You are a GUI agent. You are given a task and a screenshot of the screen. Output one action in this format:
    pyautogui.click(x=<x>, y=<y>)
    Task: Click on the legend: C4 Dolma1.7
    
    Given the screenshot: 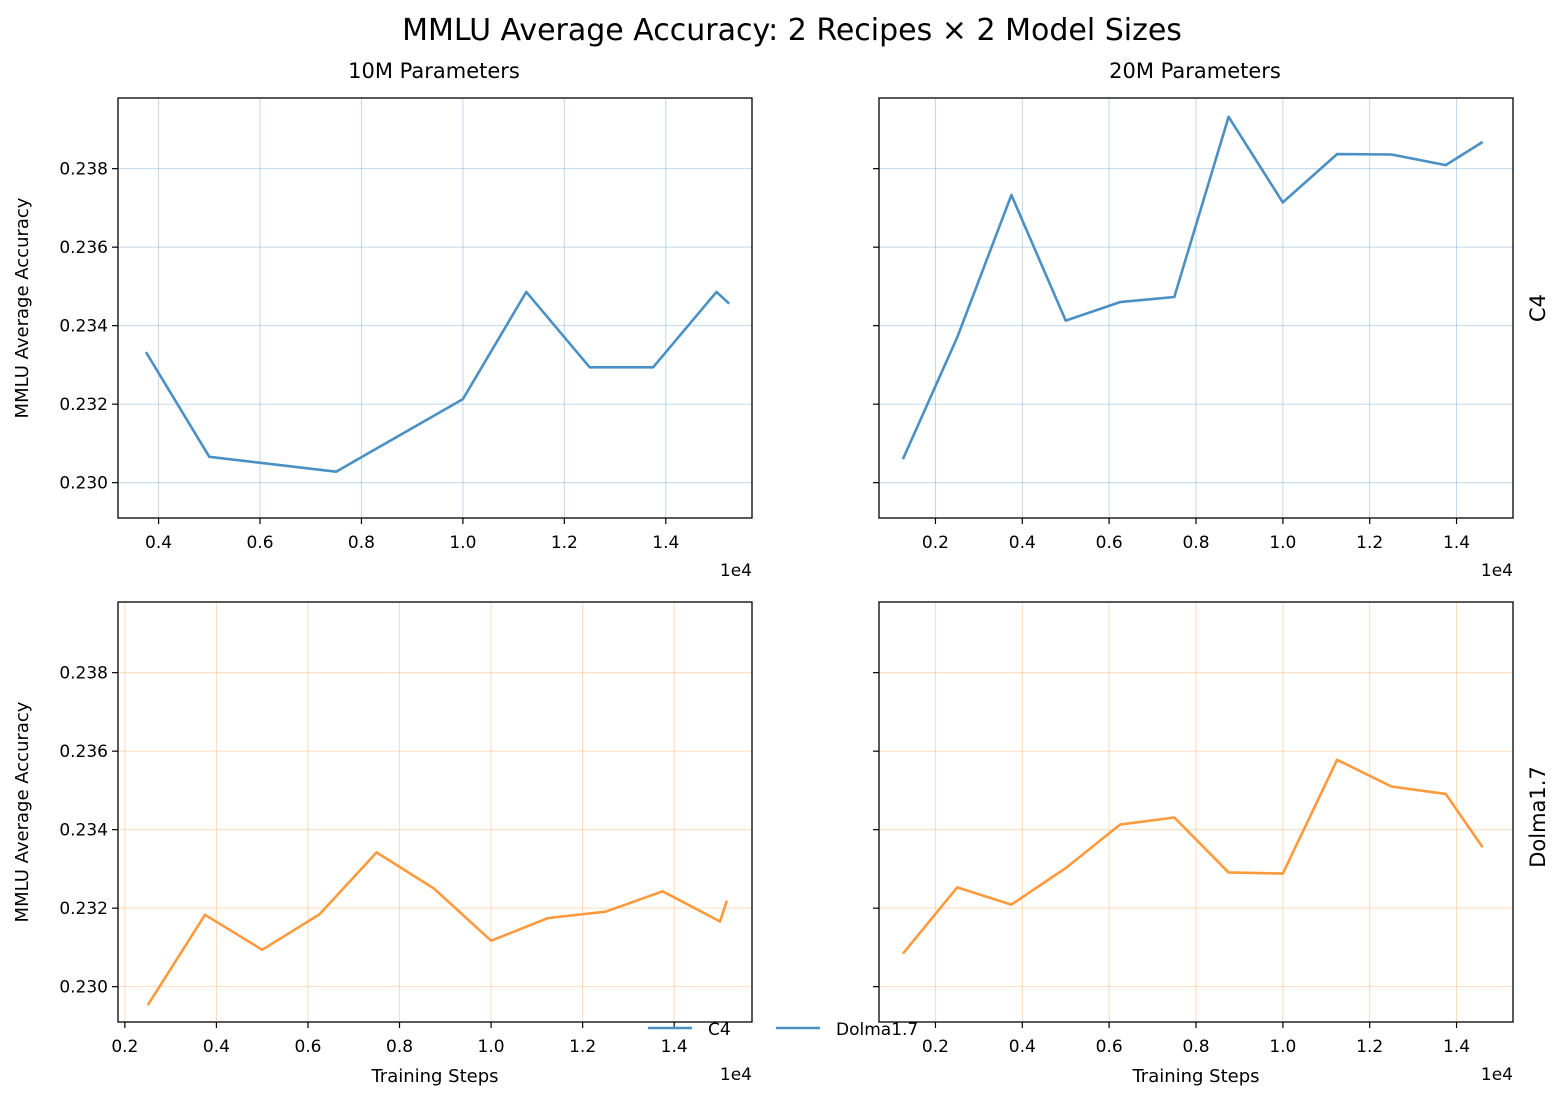 What is the action you would take?
    pyautogui.click(x=783, y=1030)
    